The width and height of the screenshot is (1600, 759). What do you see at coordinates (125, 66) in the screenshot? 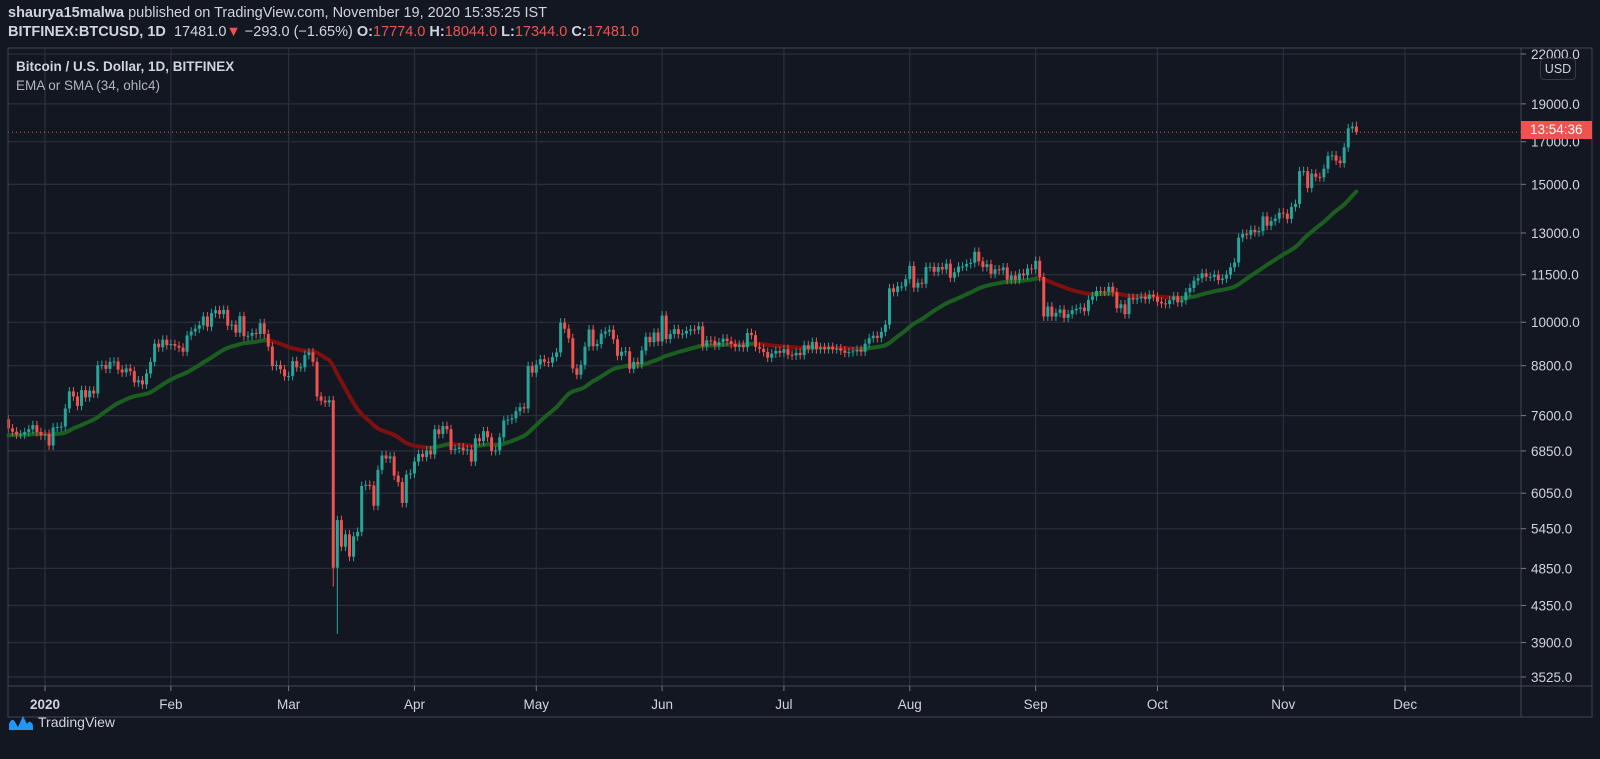
I see `symbol-legend: Bitcoin / U.S. Dollar, 1D, BITFINEX` at bounding box center [125, 66].